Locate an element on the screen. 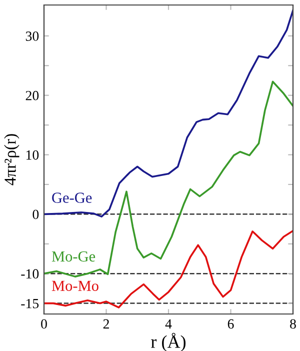 The image size is (300, 351). y-tick-label: 0 is located at coordinates (35, 215).